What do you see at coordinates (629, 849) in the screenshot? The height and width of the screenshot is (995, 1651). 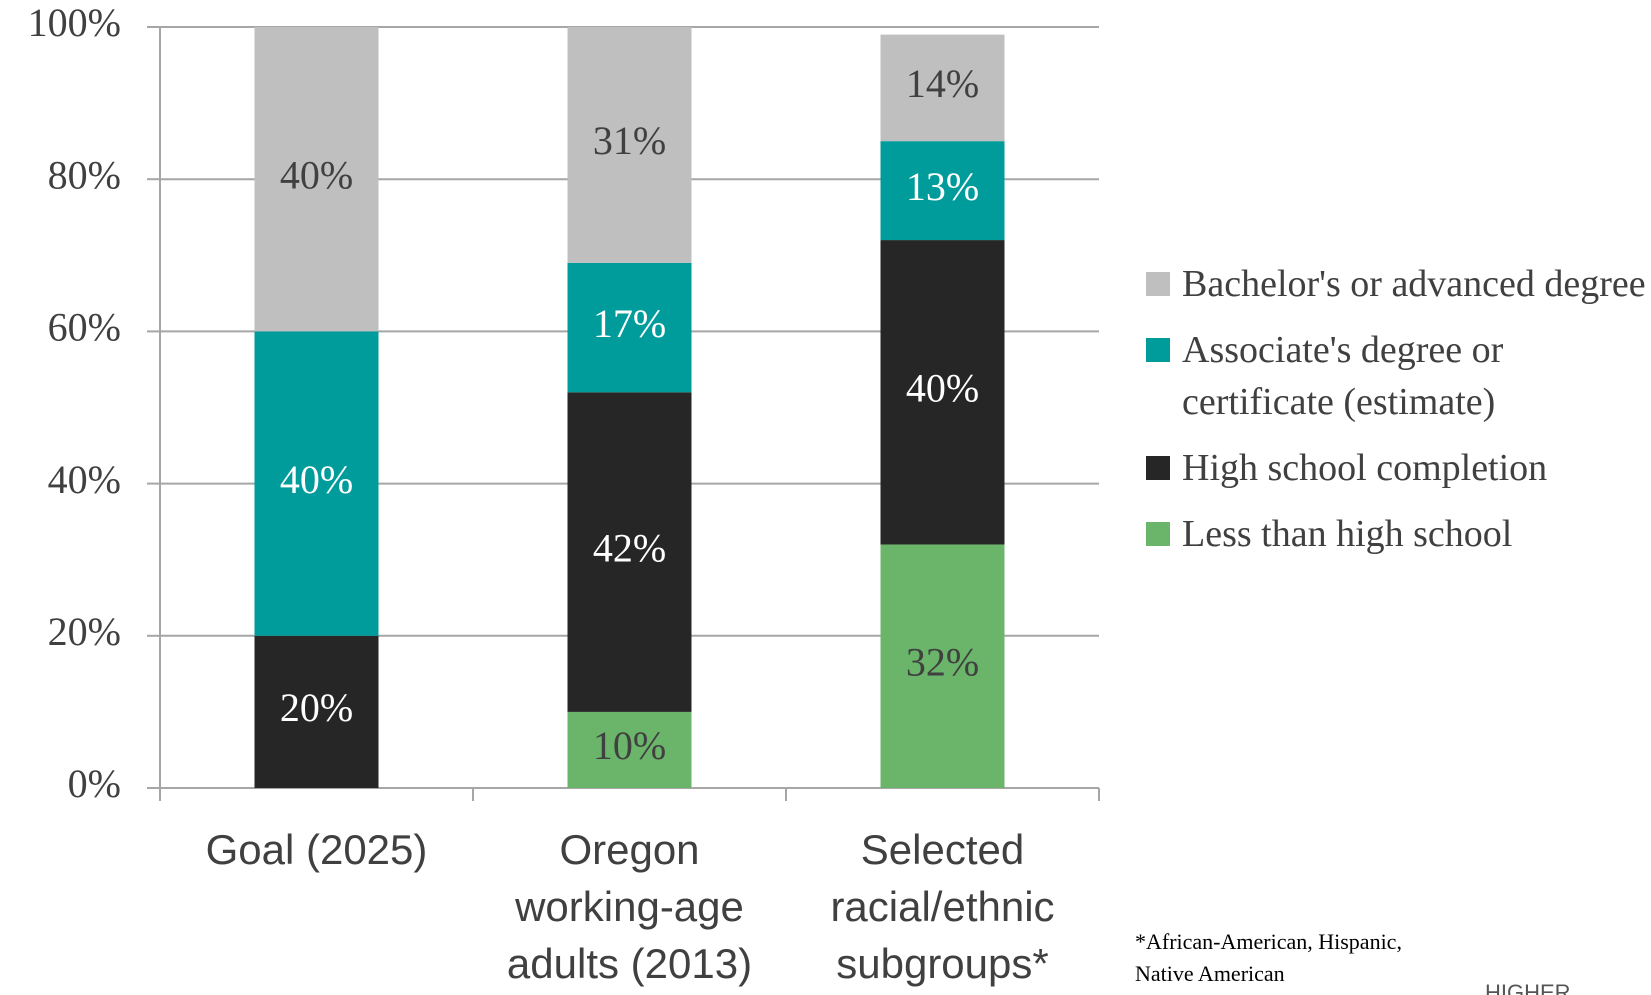 I see `x-tick-label: Oregon` at bounding box center [629, 849].